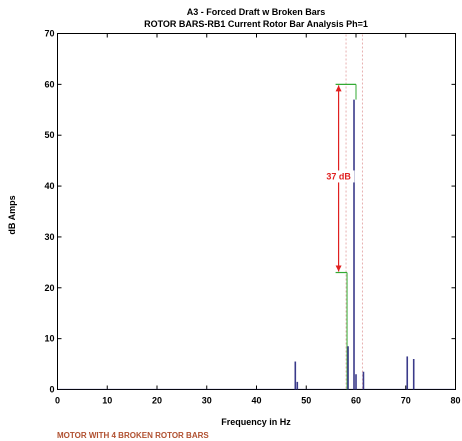 The width and height of the screenshot is (462, 441). What do you see at coordinates (49, 135) in the screenshot?
I see `y-tick-label: 50` at bounding box center [49, 135].